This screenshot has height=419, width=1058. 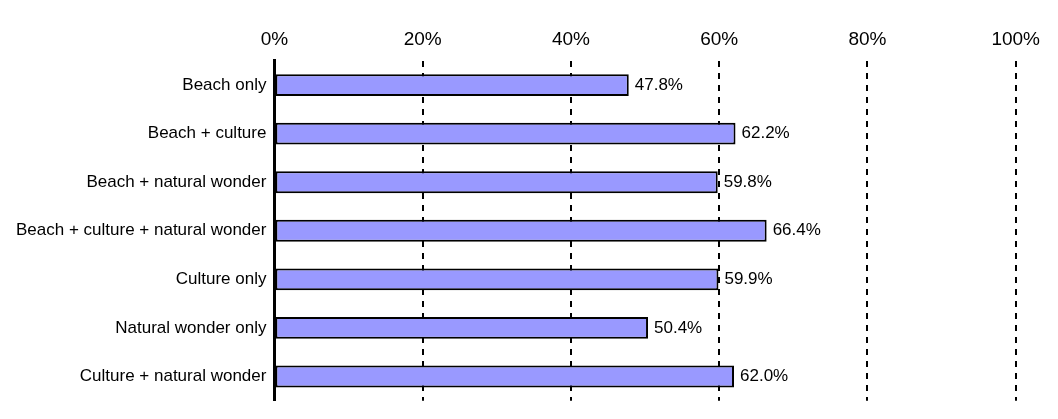 What do you see at coordinates (274, 38) in the screenshot?
I see `x-tick-label: 0%` at bounding box center [274, 38].